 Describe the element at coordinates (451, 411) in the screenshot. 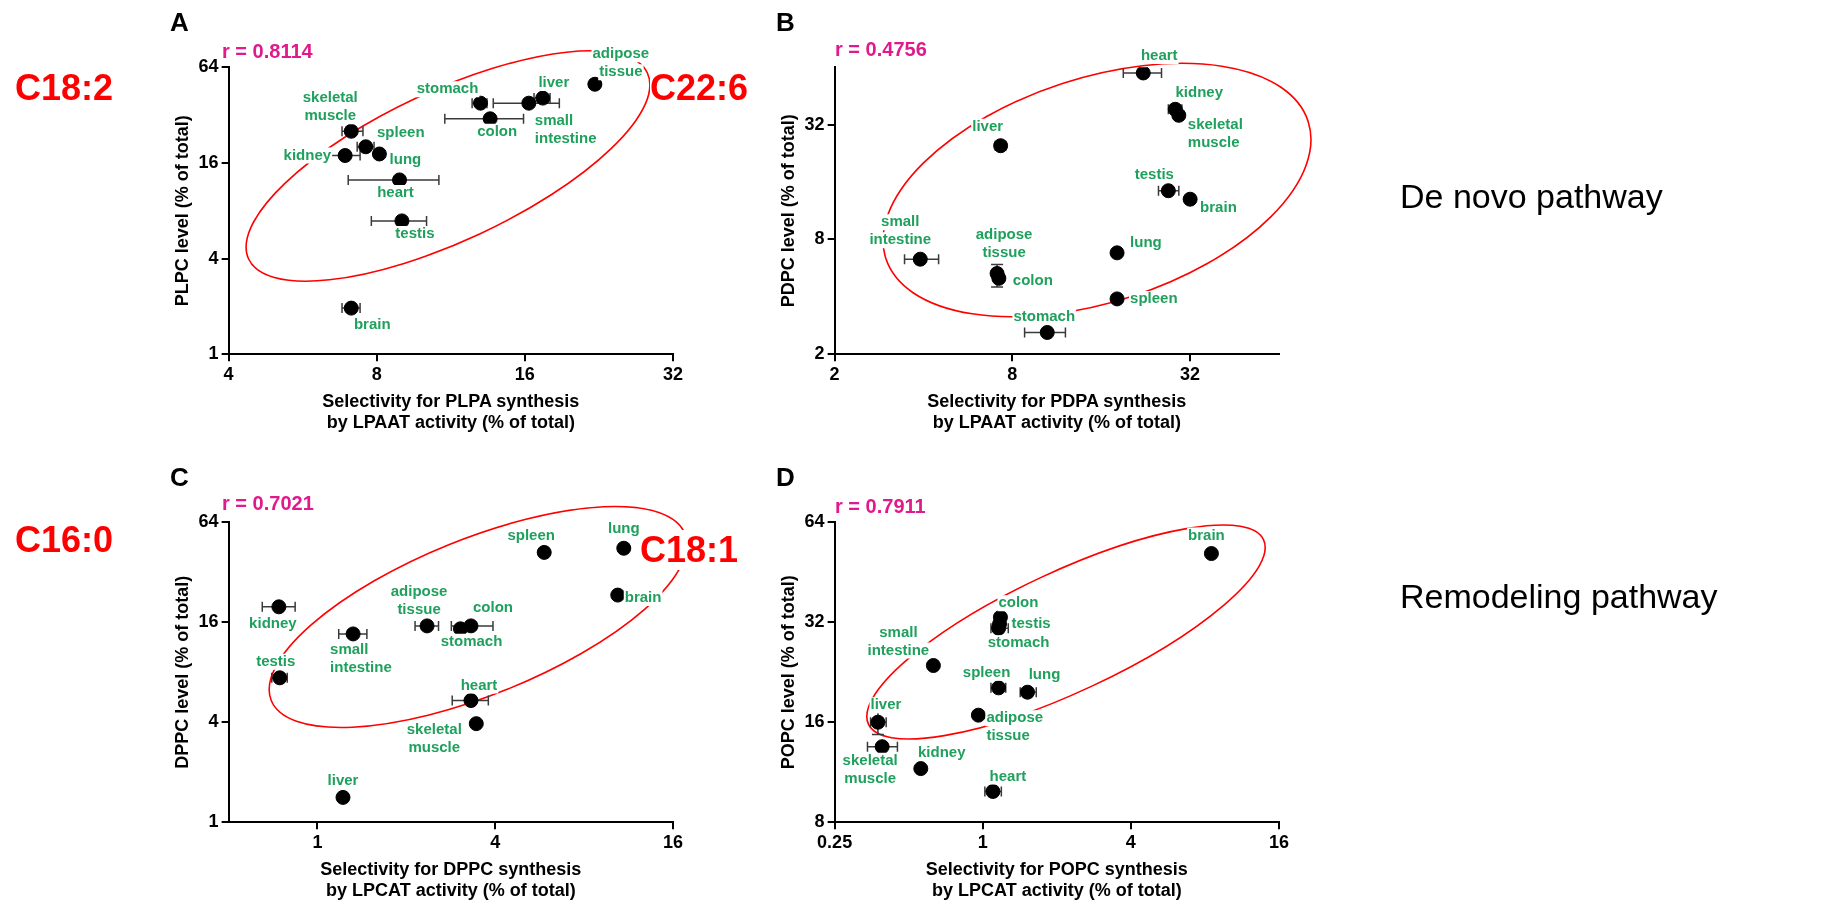

I see `x-axis-title: Selectivity for PLPA synthesis by LPAAT activity (% of total)` at that location.